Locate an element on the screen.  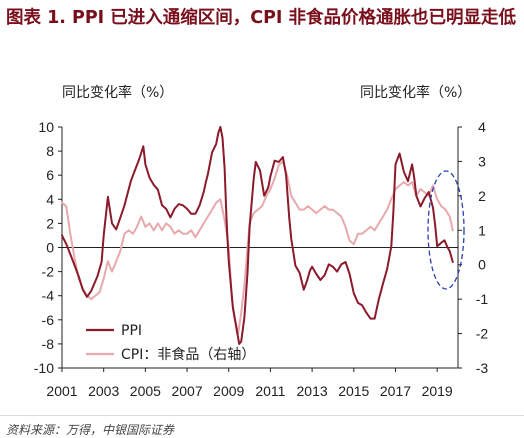
right-axis-ticks: 4 3 2 1 0 -1 -2 -3 is located at coordinates (473, 247).